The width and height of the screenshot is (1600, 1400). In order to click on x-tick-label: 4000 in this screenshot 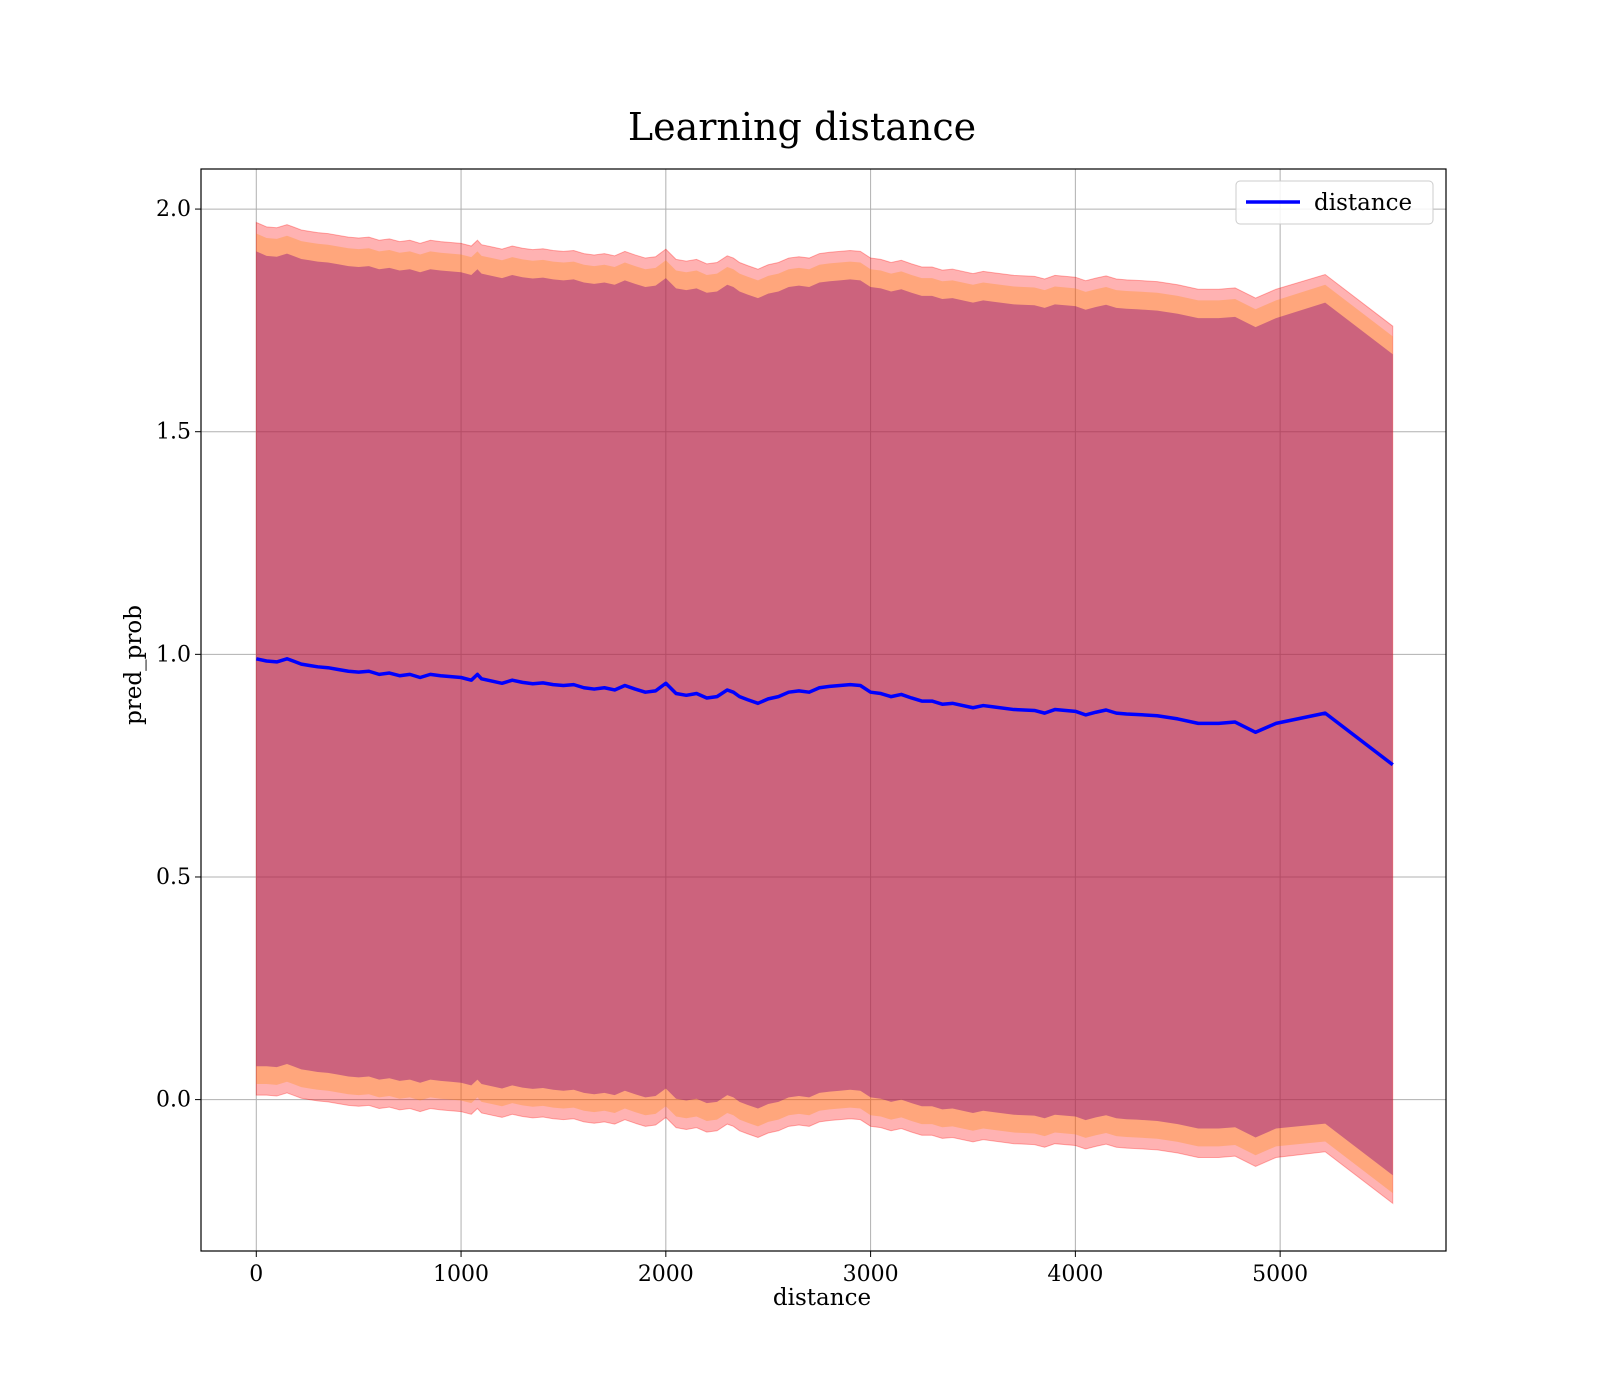, I will do `click(1075, 1274)`.